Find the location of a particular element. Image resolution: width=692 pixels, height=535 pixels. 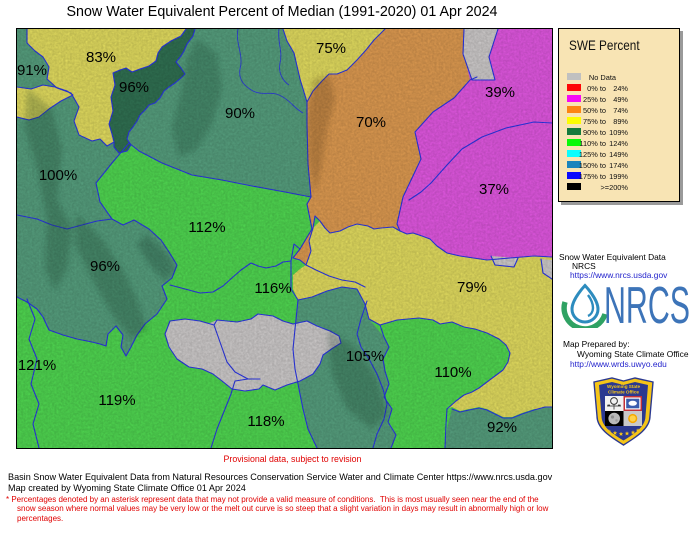

svg-text: 116% is located at coordinates (272, 288).